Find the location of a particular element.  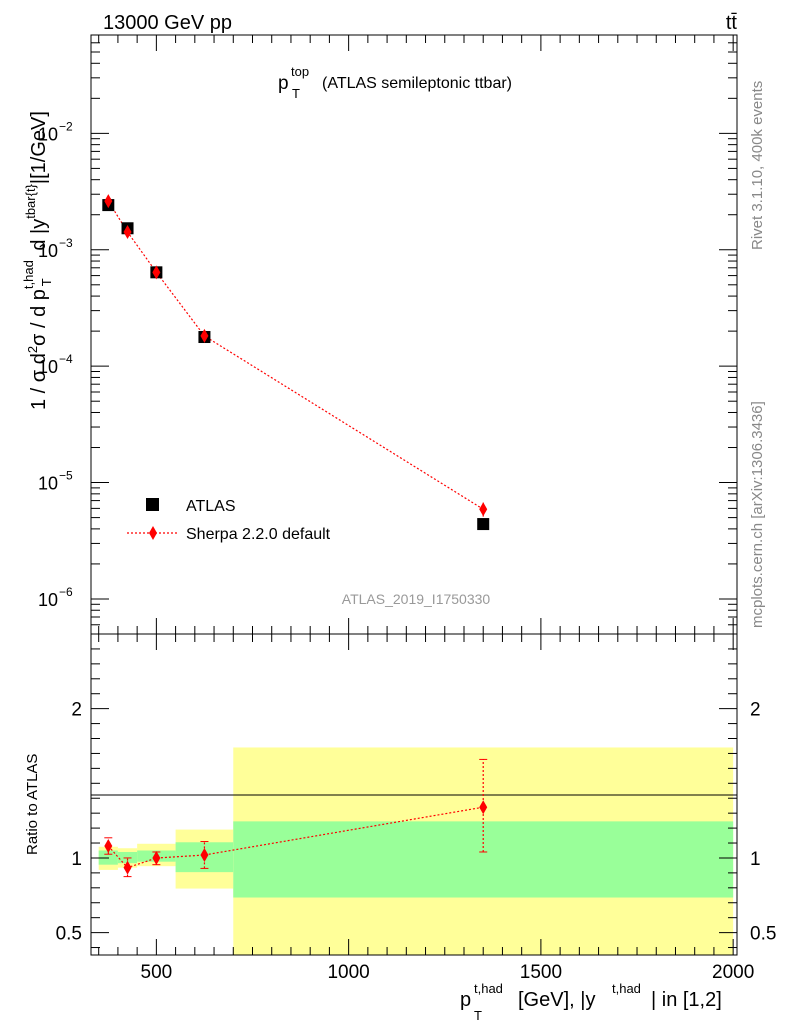

plot-title: p top T (ATLAS semileptonic ttbar) is located at coordinates (395, 82).